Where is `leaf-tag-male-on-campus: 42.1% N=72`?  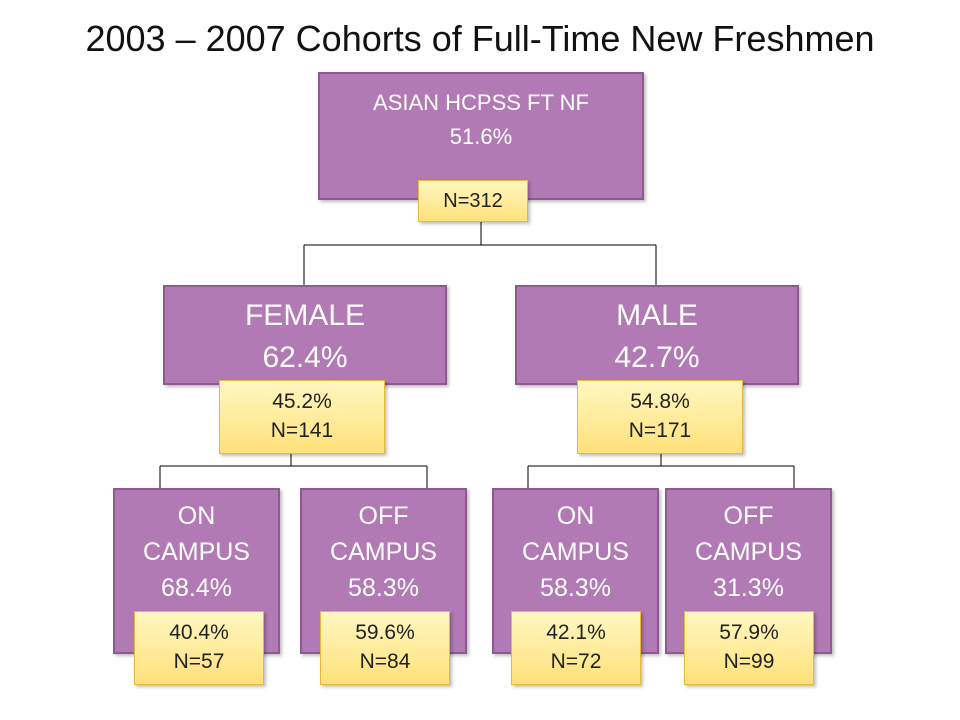
leaf-tag-male-on-campus: 42.1% N=72 is located at coordinates (576, 648).